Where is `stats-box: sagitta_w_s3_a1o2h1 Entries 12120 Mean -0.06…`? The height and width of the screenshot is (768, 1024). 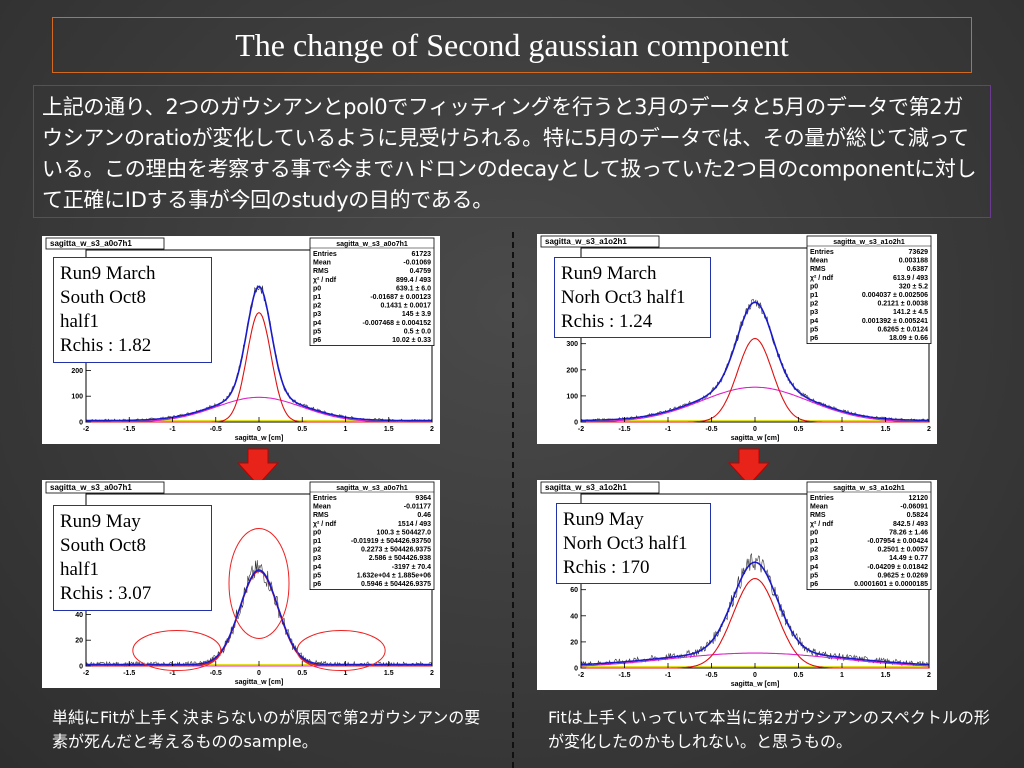 stats-box: sagitta_w_s3_a1o2h1 Entries 12120 Mean -0.06… is located at coordinates (869, 535).